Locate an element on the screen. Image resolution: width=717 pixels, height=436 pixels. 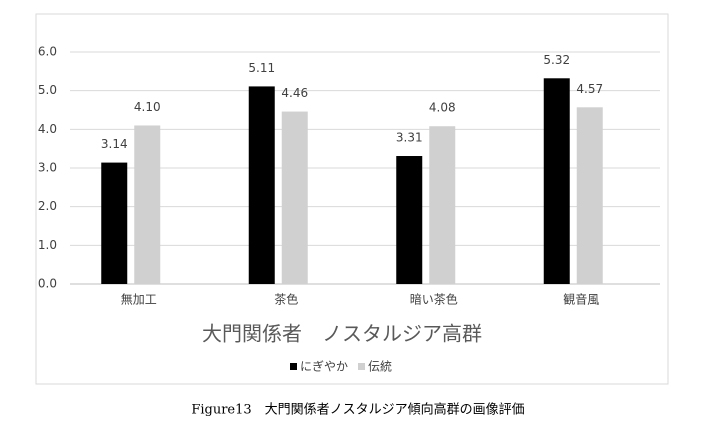
data-label: 3.14 is located at coordinates (114, 144).